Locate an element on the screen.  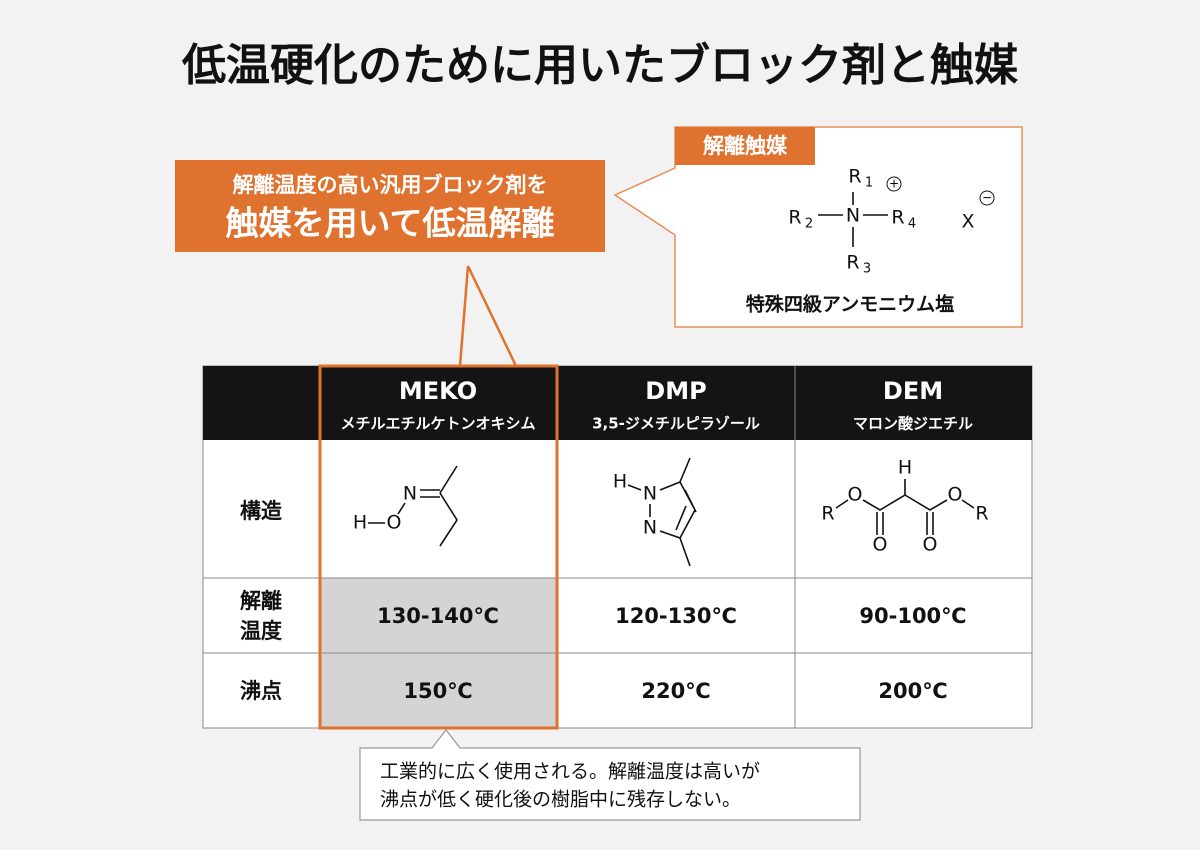
catalyst-label: 解離触媒 is located at coordinates (745, 146).